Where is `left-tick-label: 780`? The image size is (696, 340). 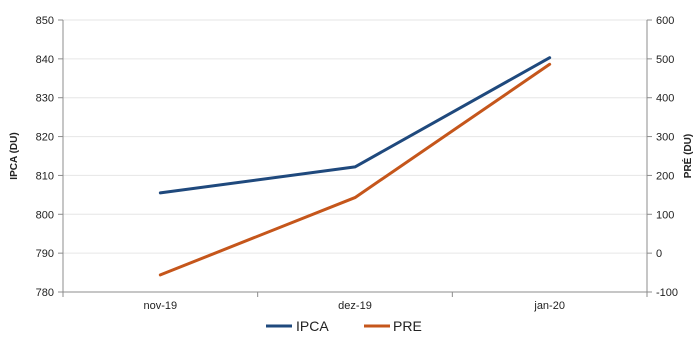
left-tick-label: 780 is located at coordinates (45, 293).